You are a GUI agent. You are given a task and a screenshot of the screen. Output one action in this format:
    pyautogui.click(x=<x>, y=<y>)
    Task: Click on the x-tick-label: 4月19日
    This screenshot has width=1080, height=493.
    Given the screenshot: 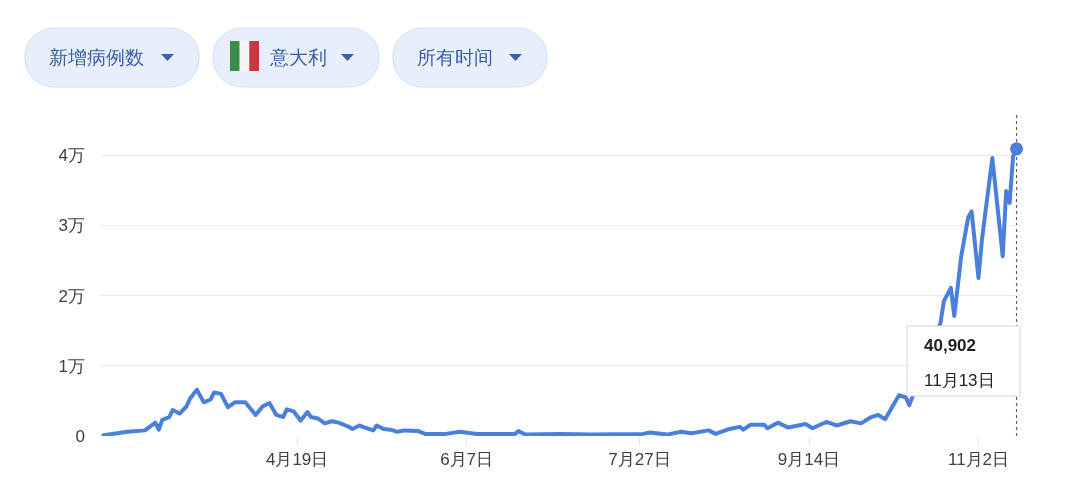 What is the action you would take?
    pyautogui.click(x=297, y=460)
    